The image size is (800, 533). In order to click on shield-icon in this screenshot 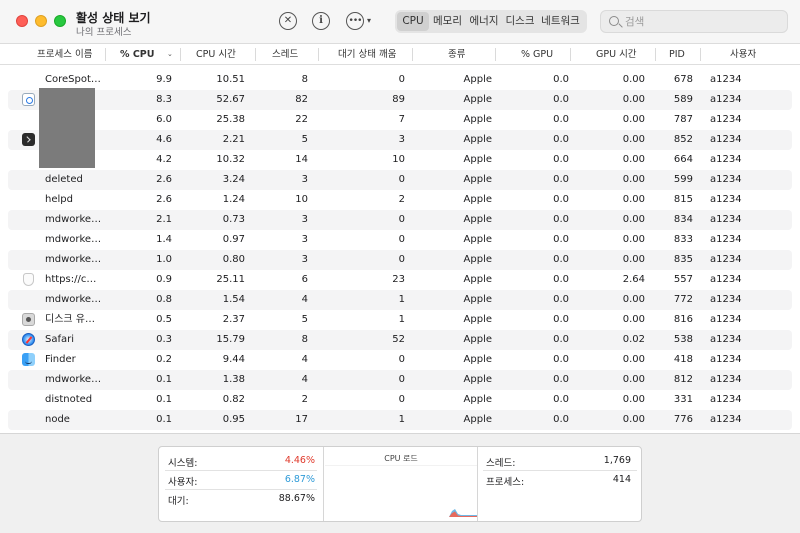, I will do `click(28, 279)`.